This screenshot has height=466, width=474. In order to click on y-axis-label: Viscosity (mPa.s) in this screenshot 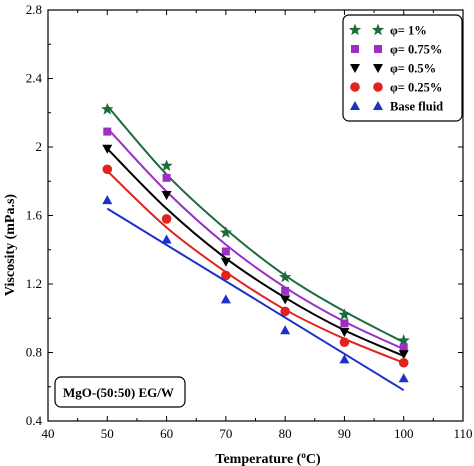, I will do `click(10, 245)`.